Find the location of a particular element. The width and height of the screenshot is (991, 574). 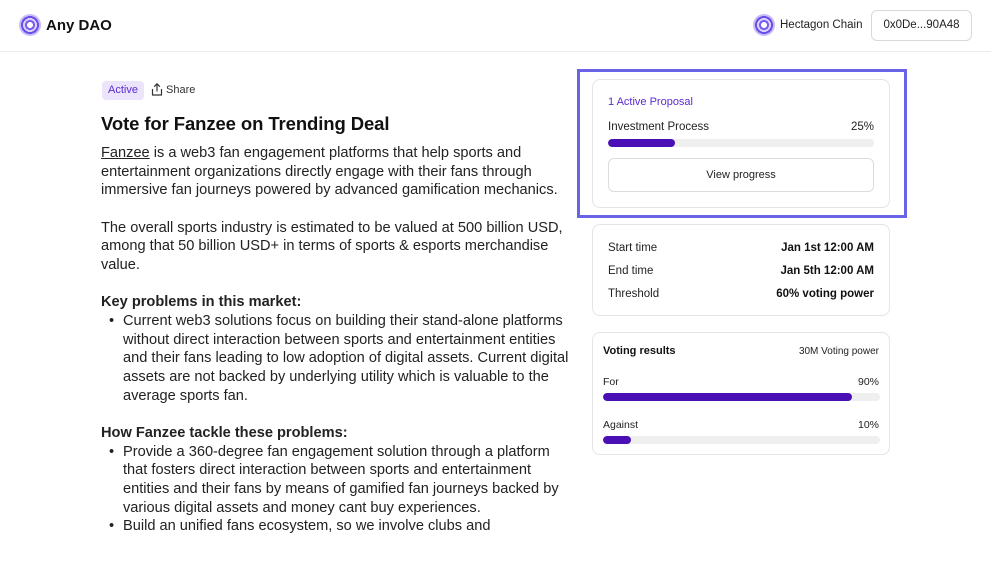

vote-for-bar is located at coordinates (741, 397).